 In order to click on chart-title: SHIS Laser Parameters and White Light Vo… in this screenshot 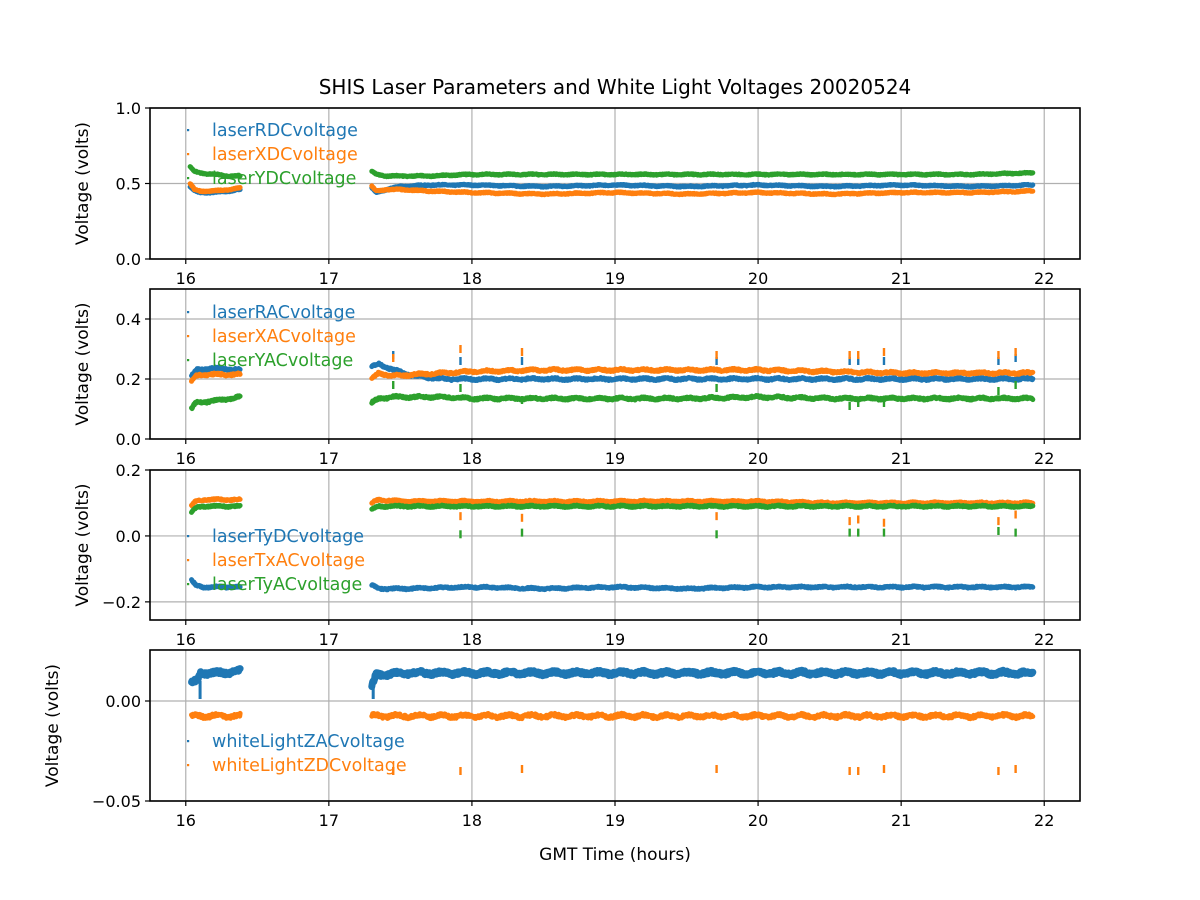, I will do `click(615, 87)`.